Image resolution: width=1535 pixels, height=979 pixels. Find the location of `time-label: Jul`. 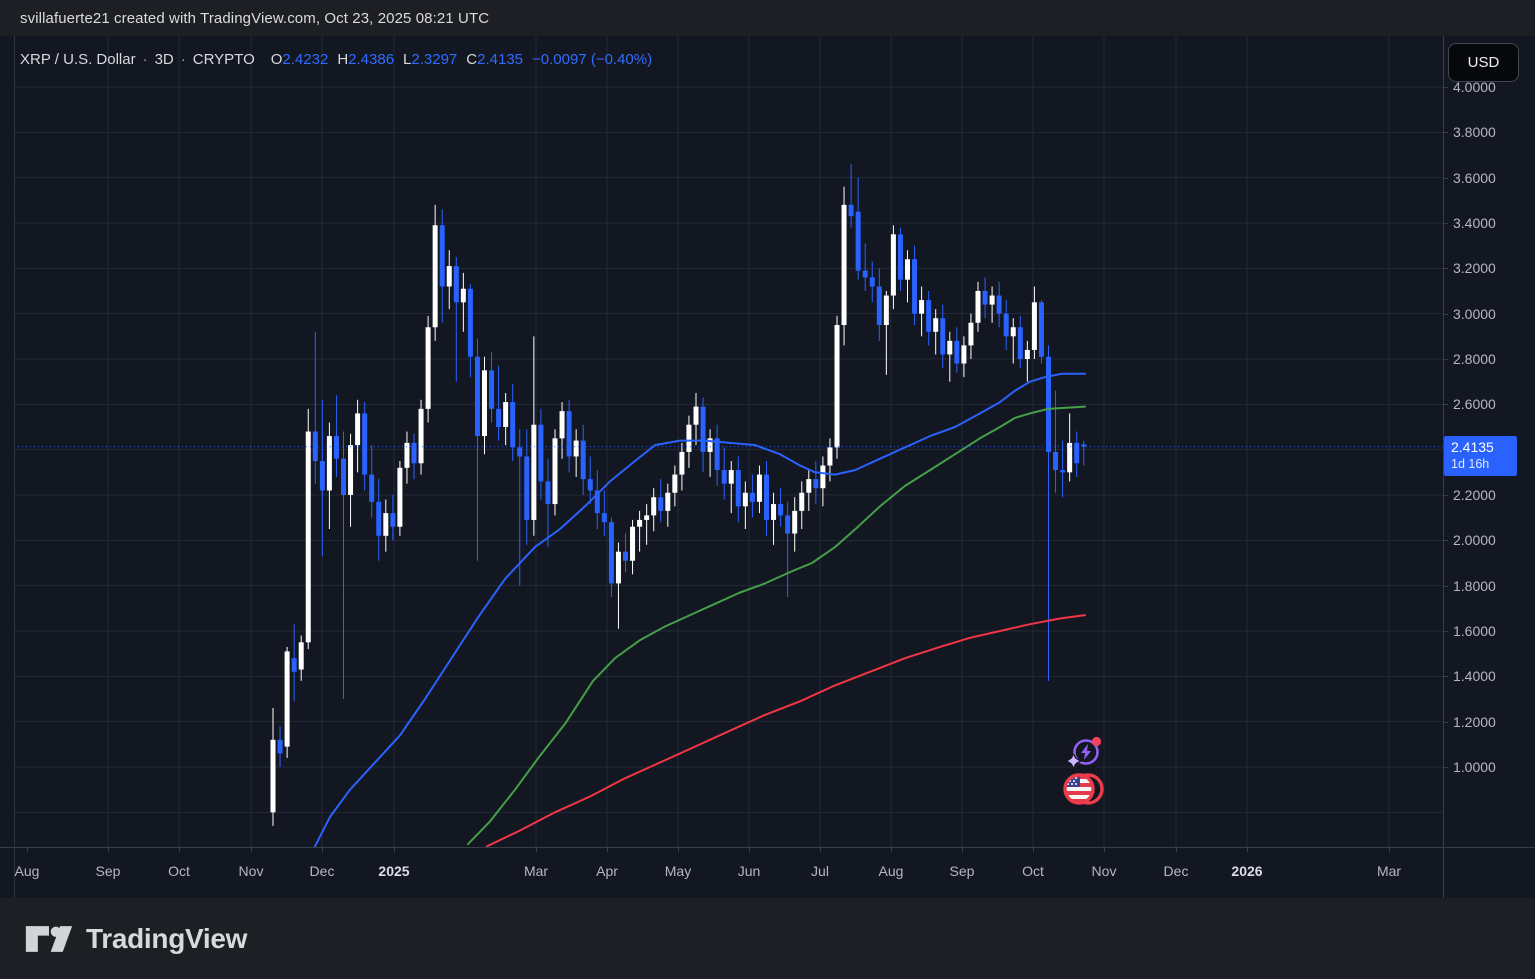

time-label: Jul is located at coordinates (820, 871).